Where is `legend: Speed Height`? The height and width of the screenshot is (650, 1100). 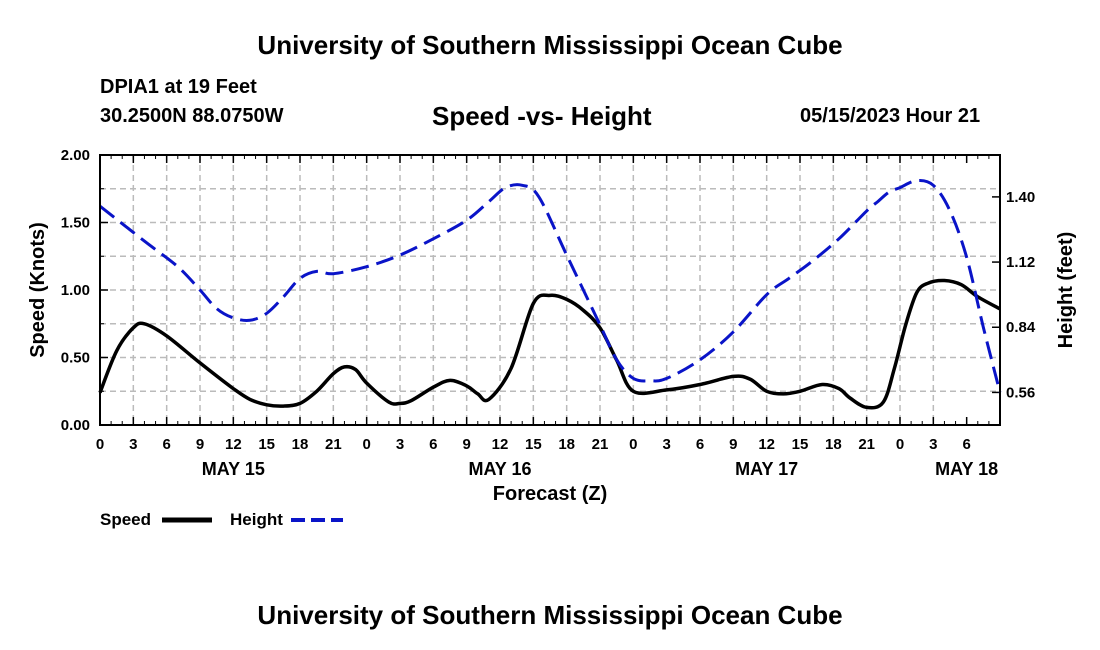
legend: Speed Height is located at coordinates (221, 519).